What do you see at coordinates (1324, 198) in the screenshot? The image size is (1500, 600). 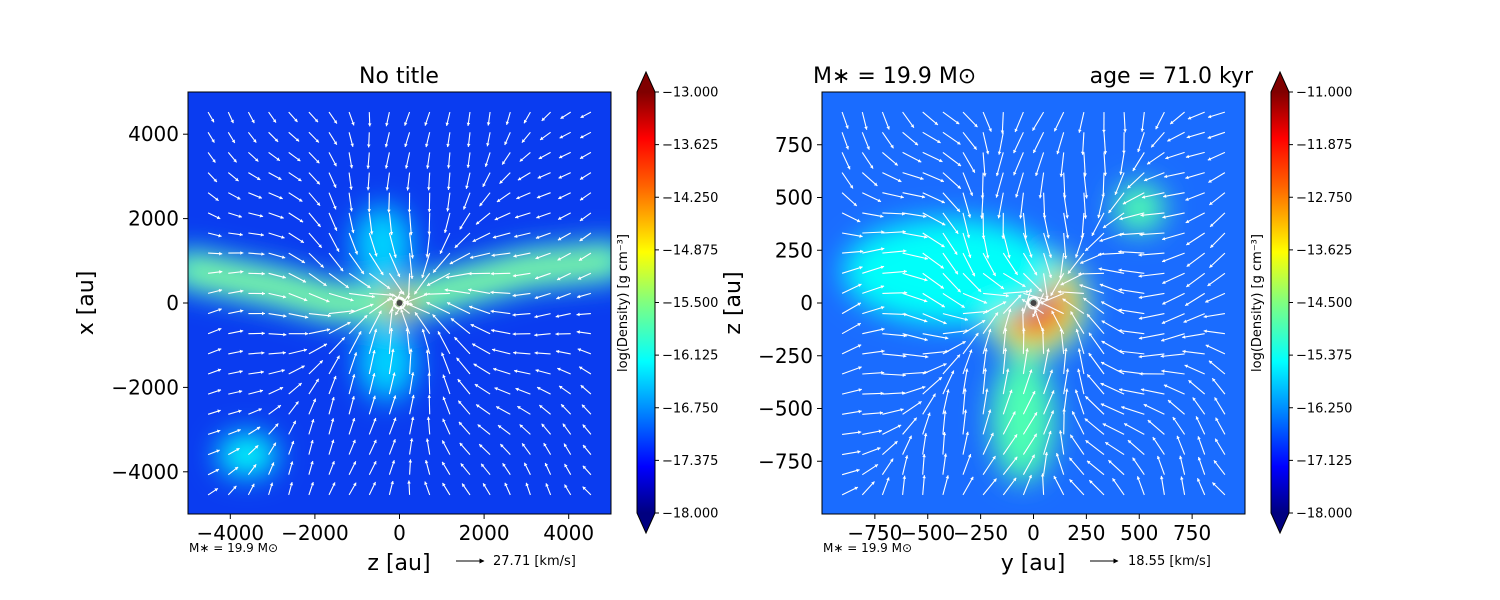 I see `colorbar-tick-label: −12.750` at bounding box center [1324, 198].